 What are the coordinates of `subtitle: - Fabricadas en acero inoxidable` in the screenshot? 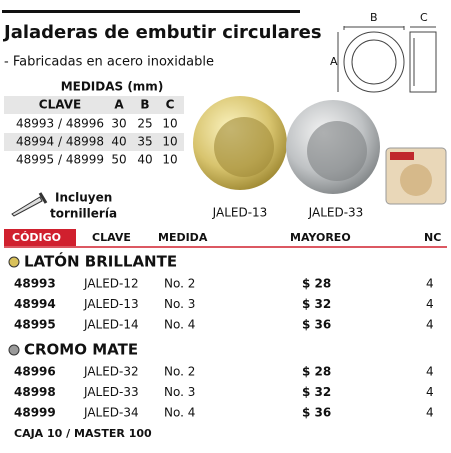 It's located at (109, 62).